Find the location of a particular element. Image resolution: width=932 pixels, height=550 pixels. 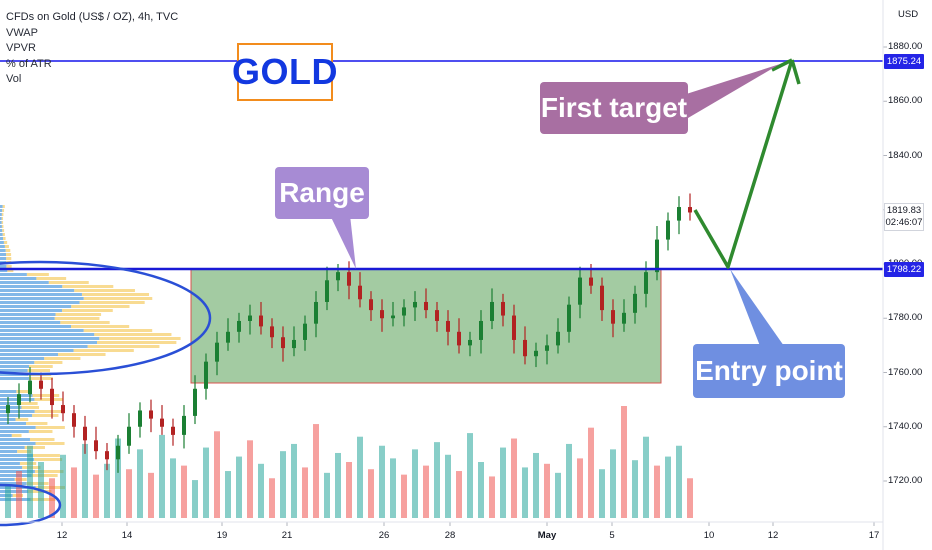

legend-indicator-vol: Vol is located at coordinates (14, 79).